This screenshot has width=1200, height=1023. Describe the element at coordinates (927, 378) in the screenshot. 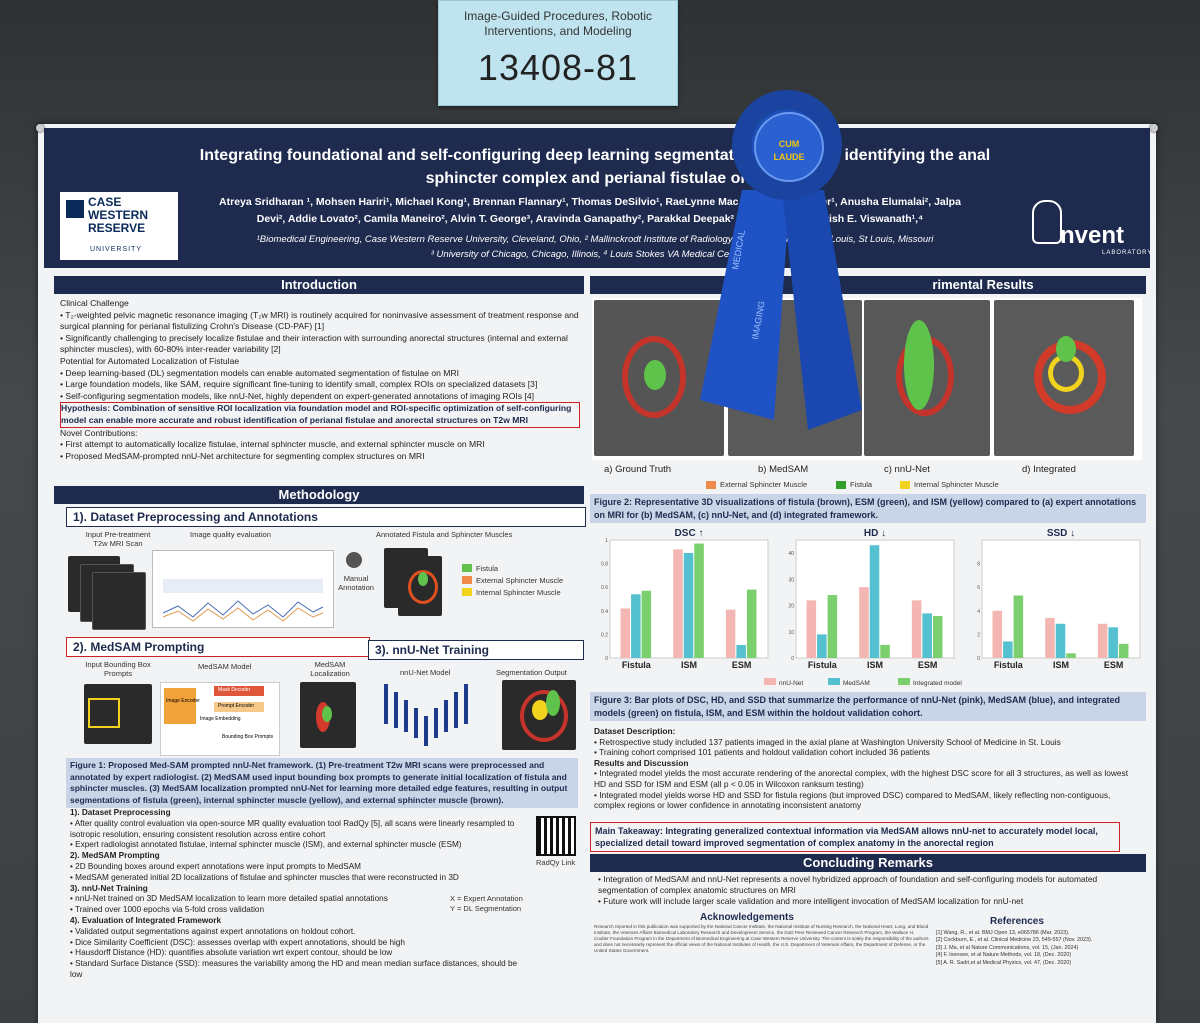

I see `panel-nnunet-image` at that location.